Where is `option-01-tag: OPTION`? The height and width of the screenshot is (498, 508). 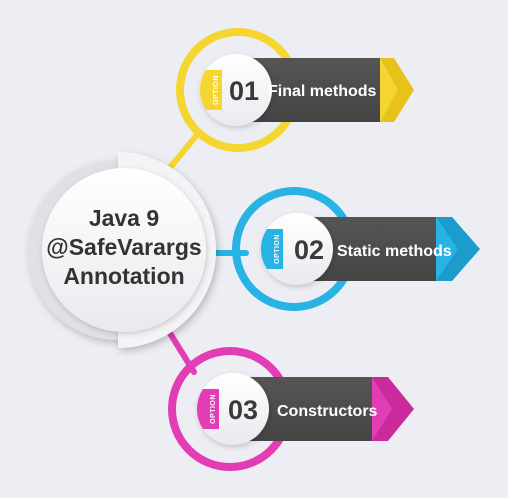
option-01-tag: OPTION is located at coordinates (216, 90).